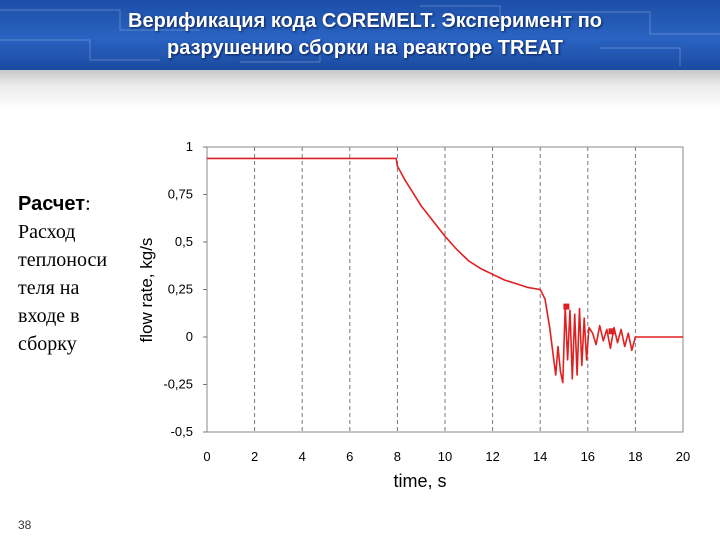 The height and width of the screenshot is (540, 720). Describe the element at coordinates (146, 290) in the screenshot. I see `y-axis-label: flow rate, kg/s` at that location.